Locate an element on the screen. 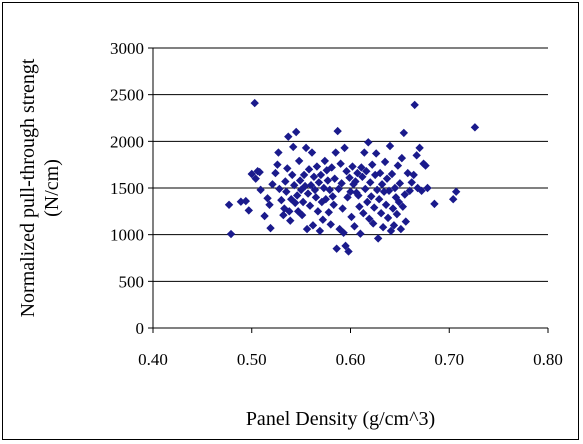  y-tick-labels: 0 500 1000 1500 2000 2500 3000 is located at coordinates (131, 188).